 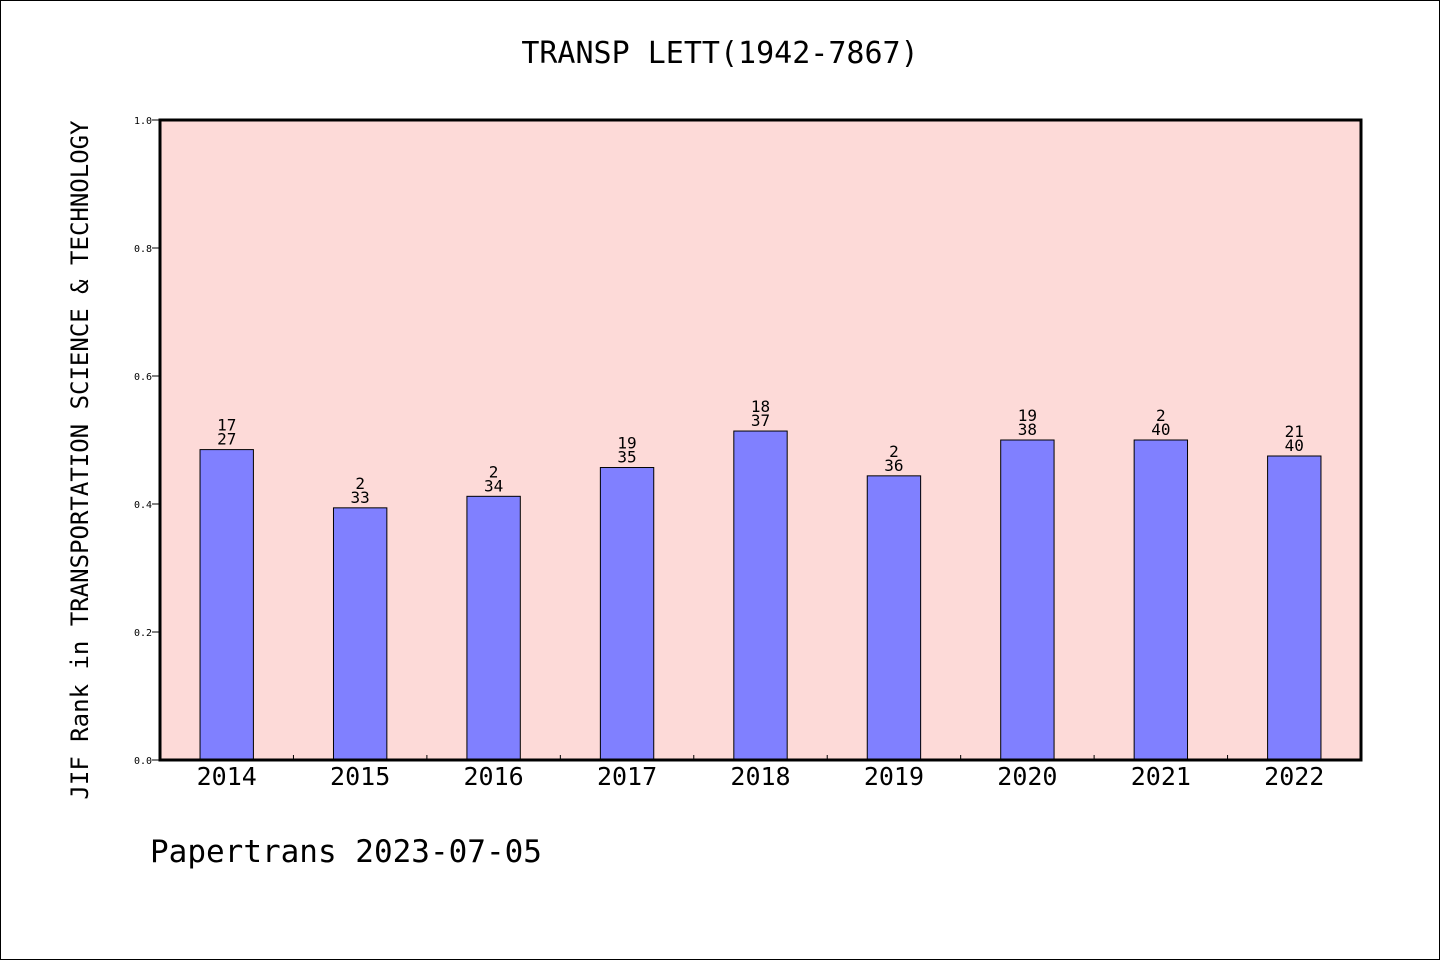 What do you see at coordinates (143, 761) in the screenshot?
I see `y-tick-label: 0.0` at bounding box center [143, 761].